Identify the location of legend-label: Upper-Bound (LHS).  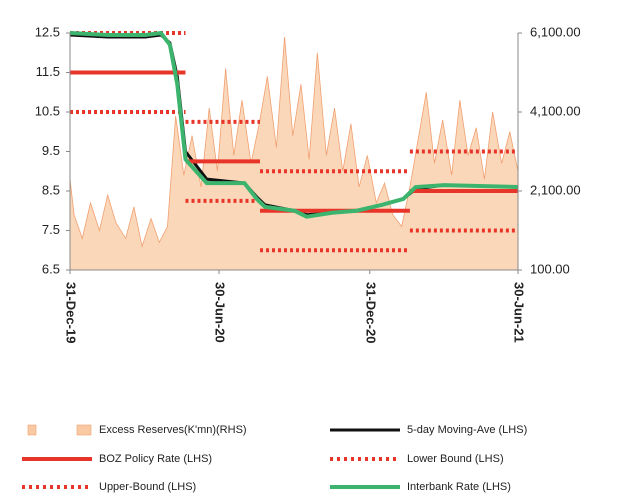
(147, 487).